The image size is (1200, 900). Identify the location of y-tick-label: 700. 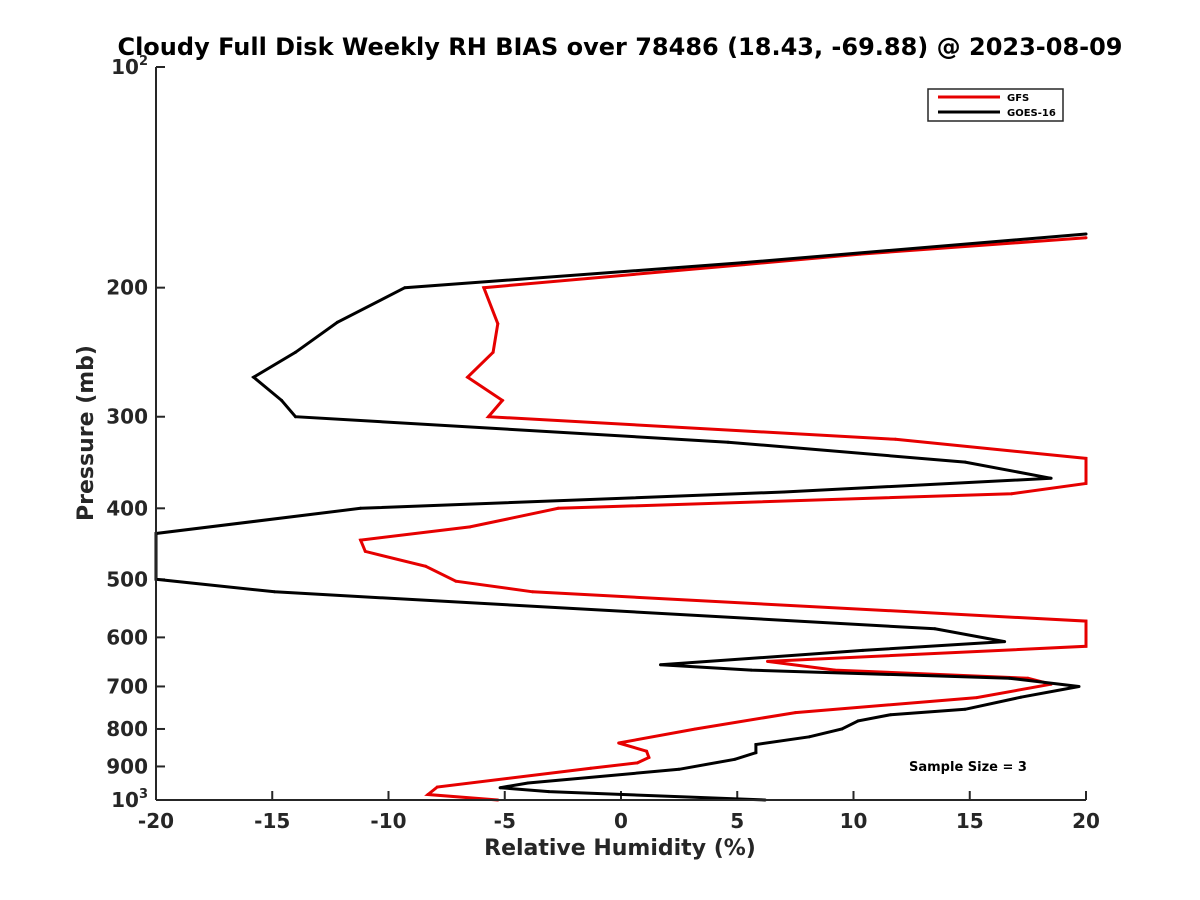
(127, 686).